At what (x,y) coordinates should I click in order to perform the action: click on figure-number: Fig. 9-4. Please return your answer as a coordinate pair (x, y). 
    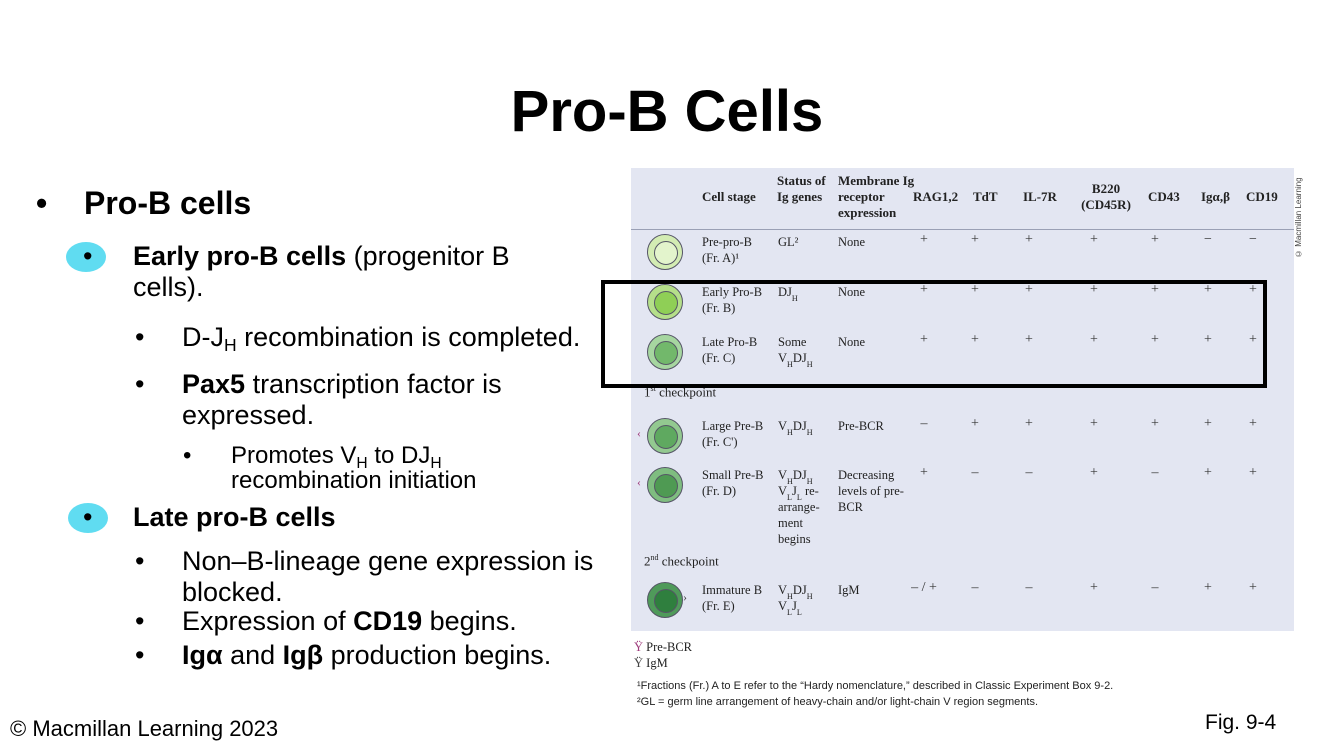
    Looking at the image, I should click on (1241, 722).